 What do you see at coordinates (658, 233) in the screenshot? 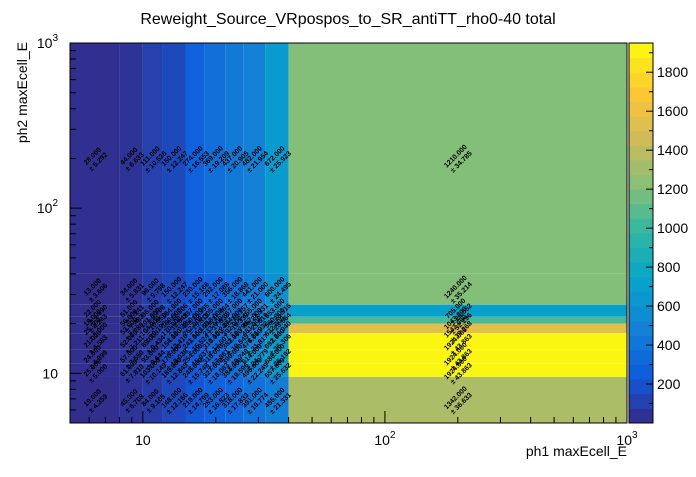
I see `colorbar: 200 400 600 800 1000 1200 1400 1600 1800` at bounding box center [658, 233].